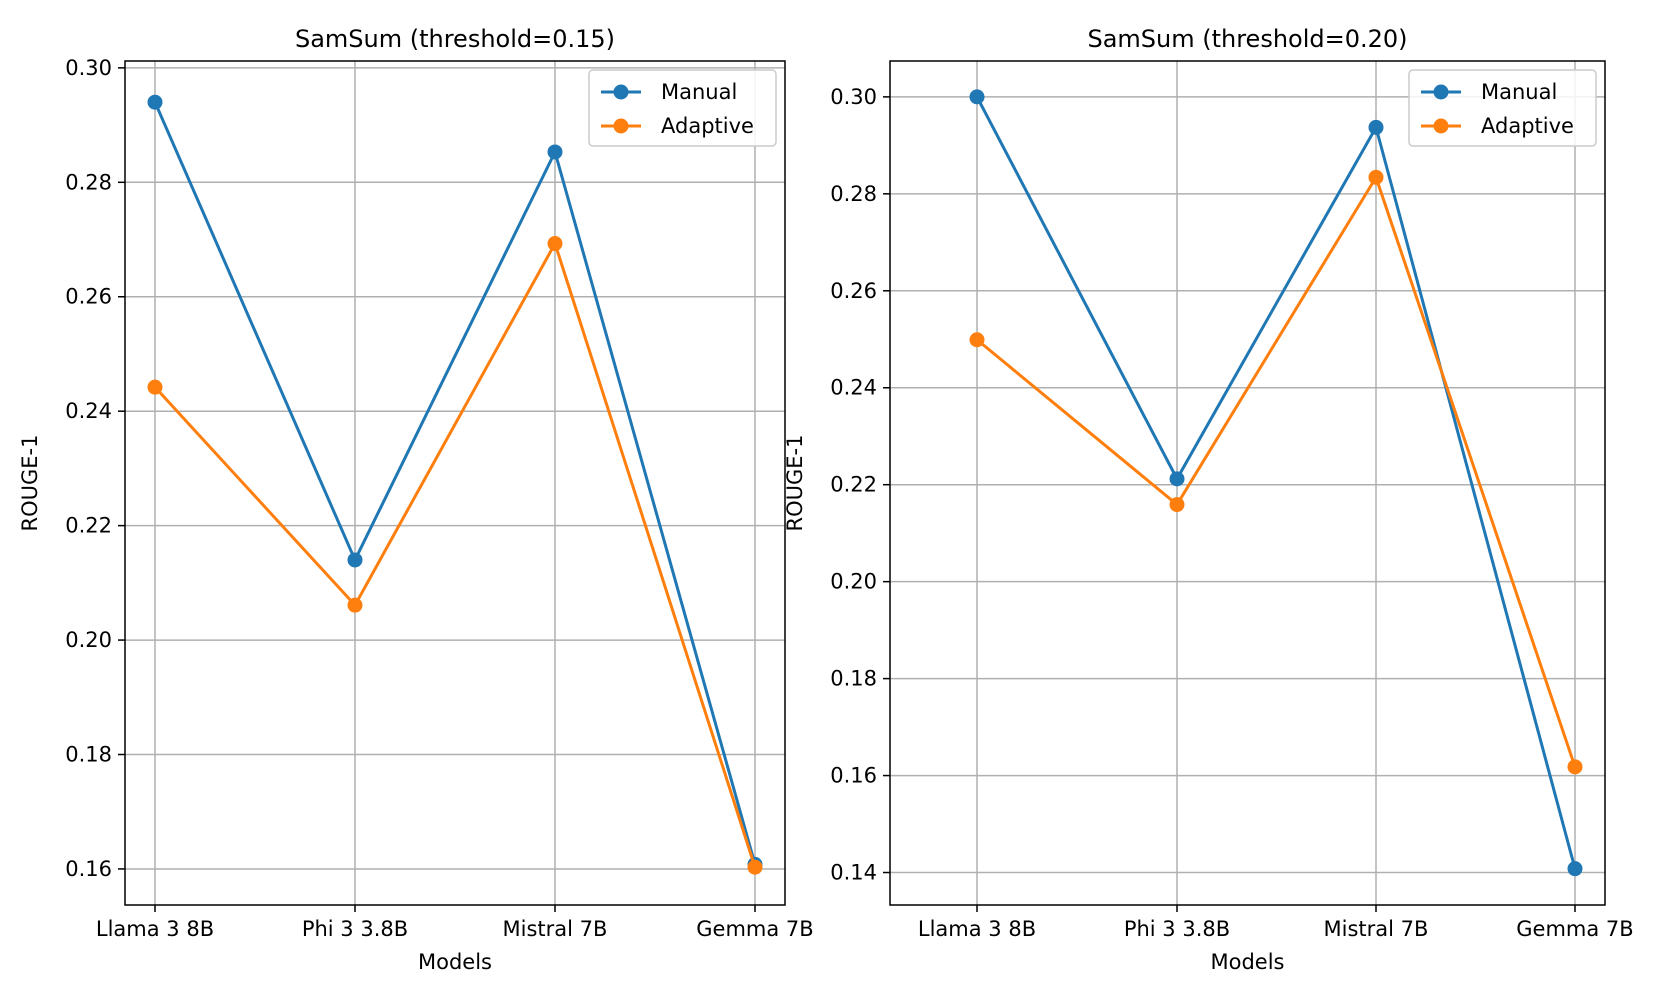  Describe the element at coordinates (853, 873) in the screenshot. I see `y-tick-label: 0.14` at that location.